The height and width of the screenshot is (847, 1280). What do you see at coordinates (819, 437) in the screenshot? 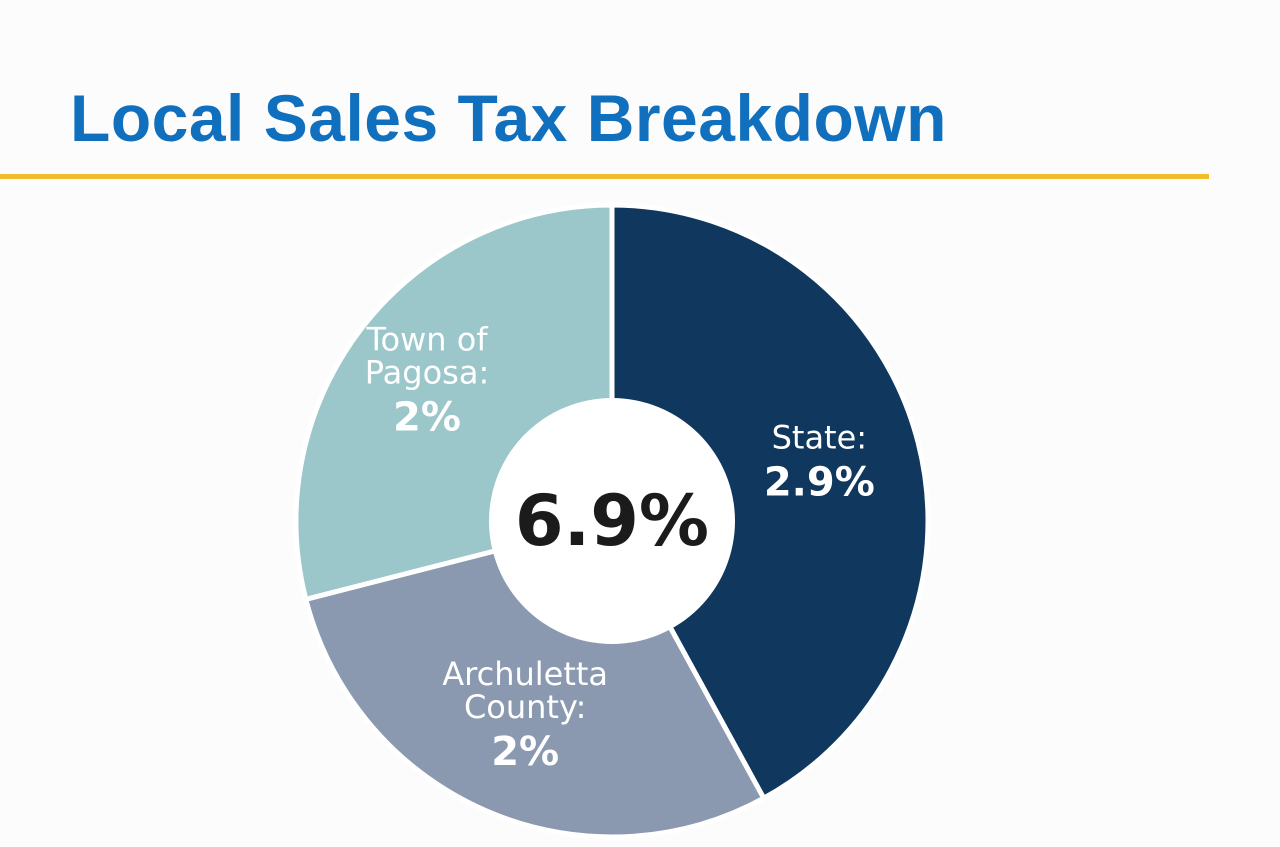
I see `slice-label-1: State:` at bounding box center [819, 437].